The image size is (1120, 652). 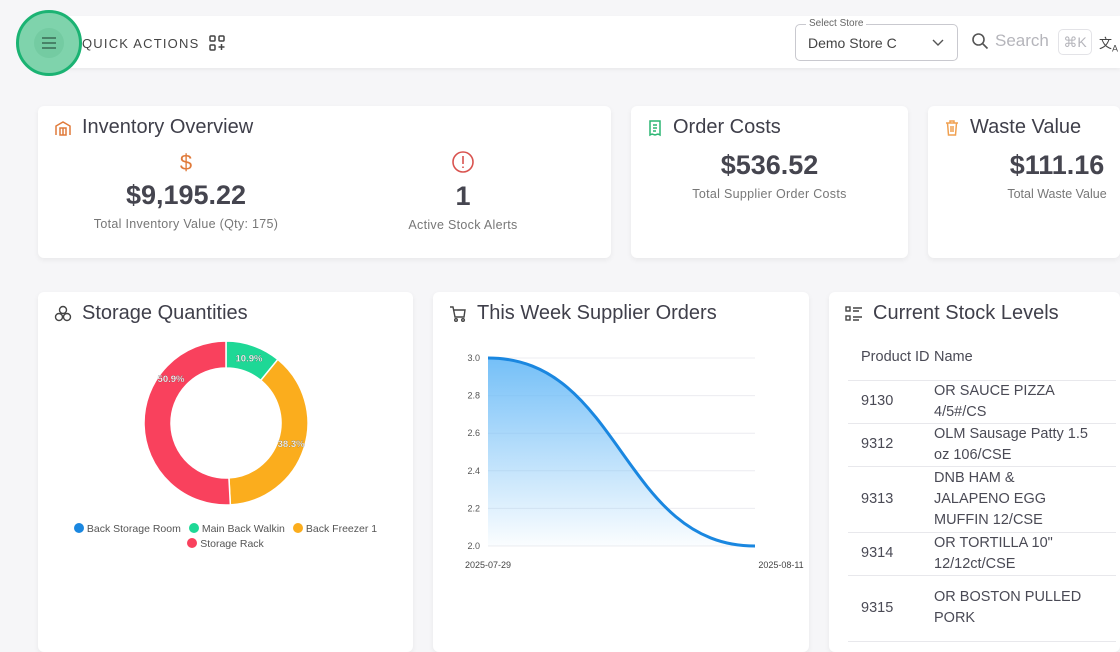 What do you see at coordinates (133, 529) in the screenshot?
I see `legend-label: Back Storage Room` at bounding box center [133, 529].